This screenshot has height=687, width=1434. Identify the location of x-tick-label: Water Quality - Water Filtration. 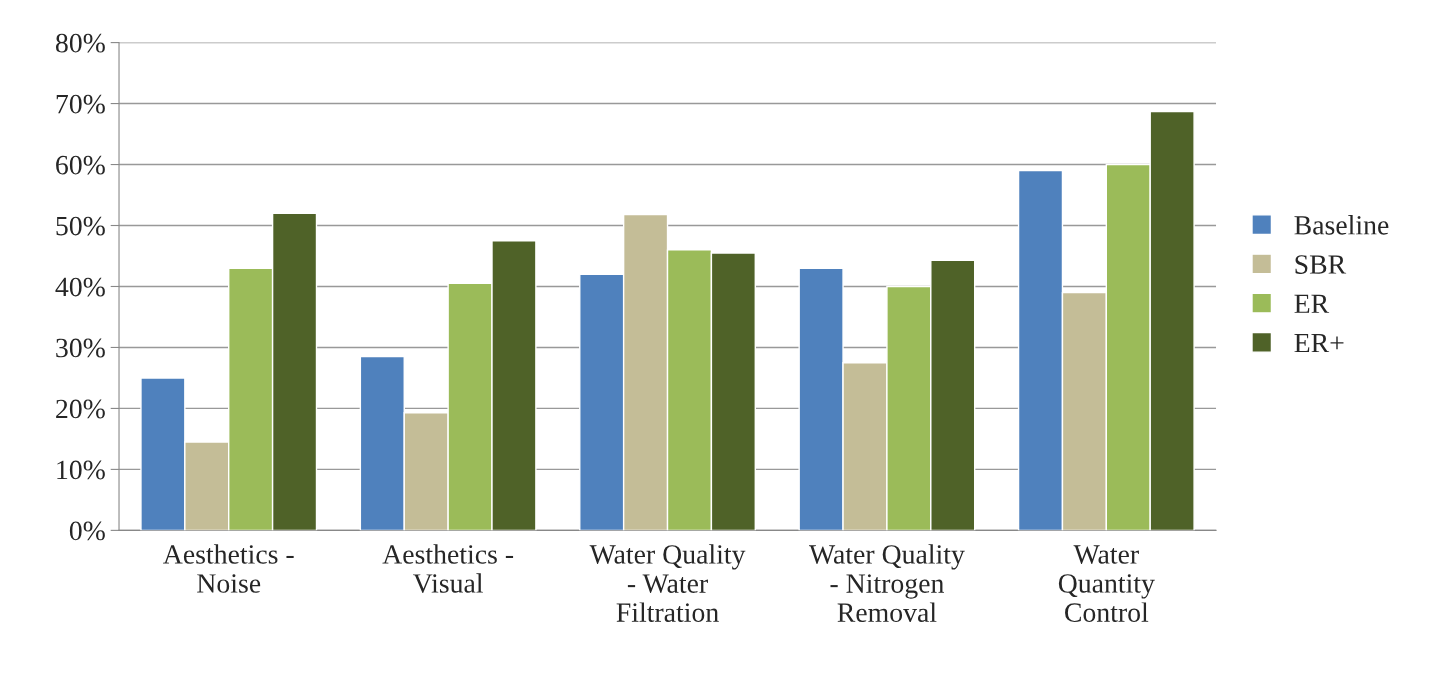
(667, 583).